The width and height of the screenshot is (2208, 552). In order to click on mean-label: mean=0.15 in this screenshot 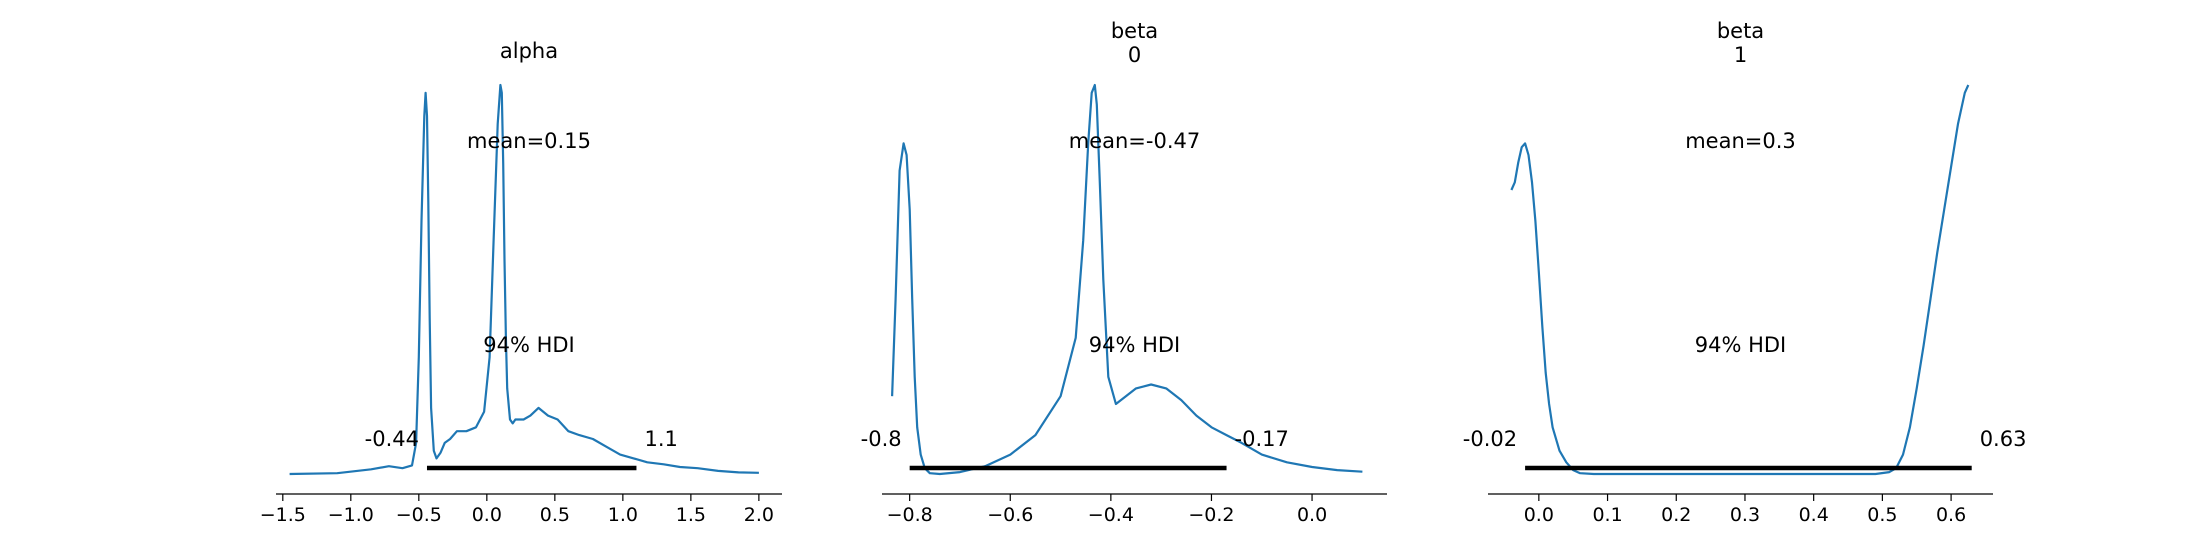, I will do `click(529, 141)`.